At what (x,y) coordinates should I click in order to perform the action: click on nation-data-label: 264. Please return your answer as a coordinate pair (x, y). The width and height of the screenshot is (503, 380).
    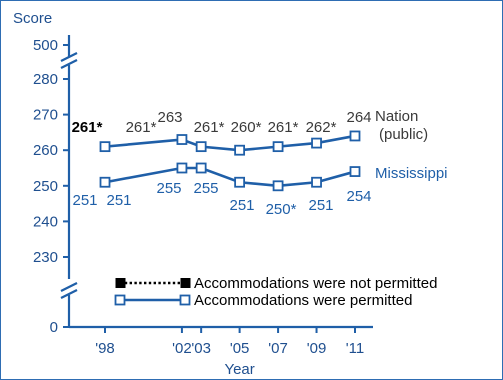
    Looking at the image, I should click on (358, 117).